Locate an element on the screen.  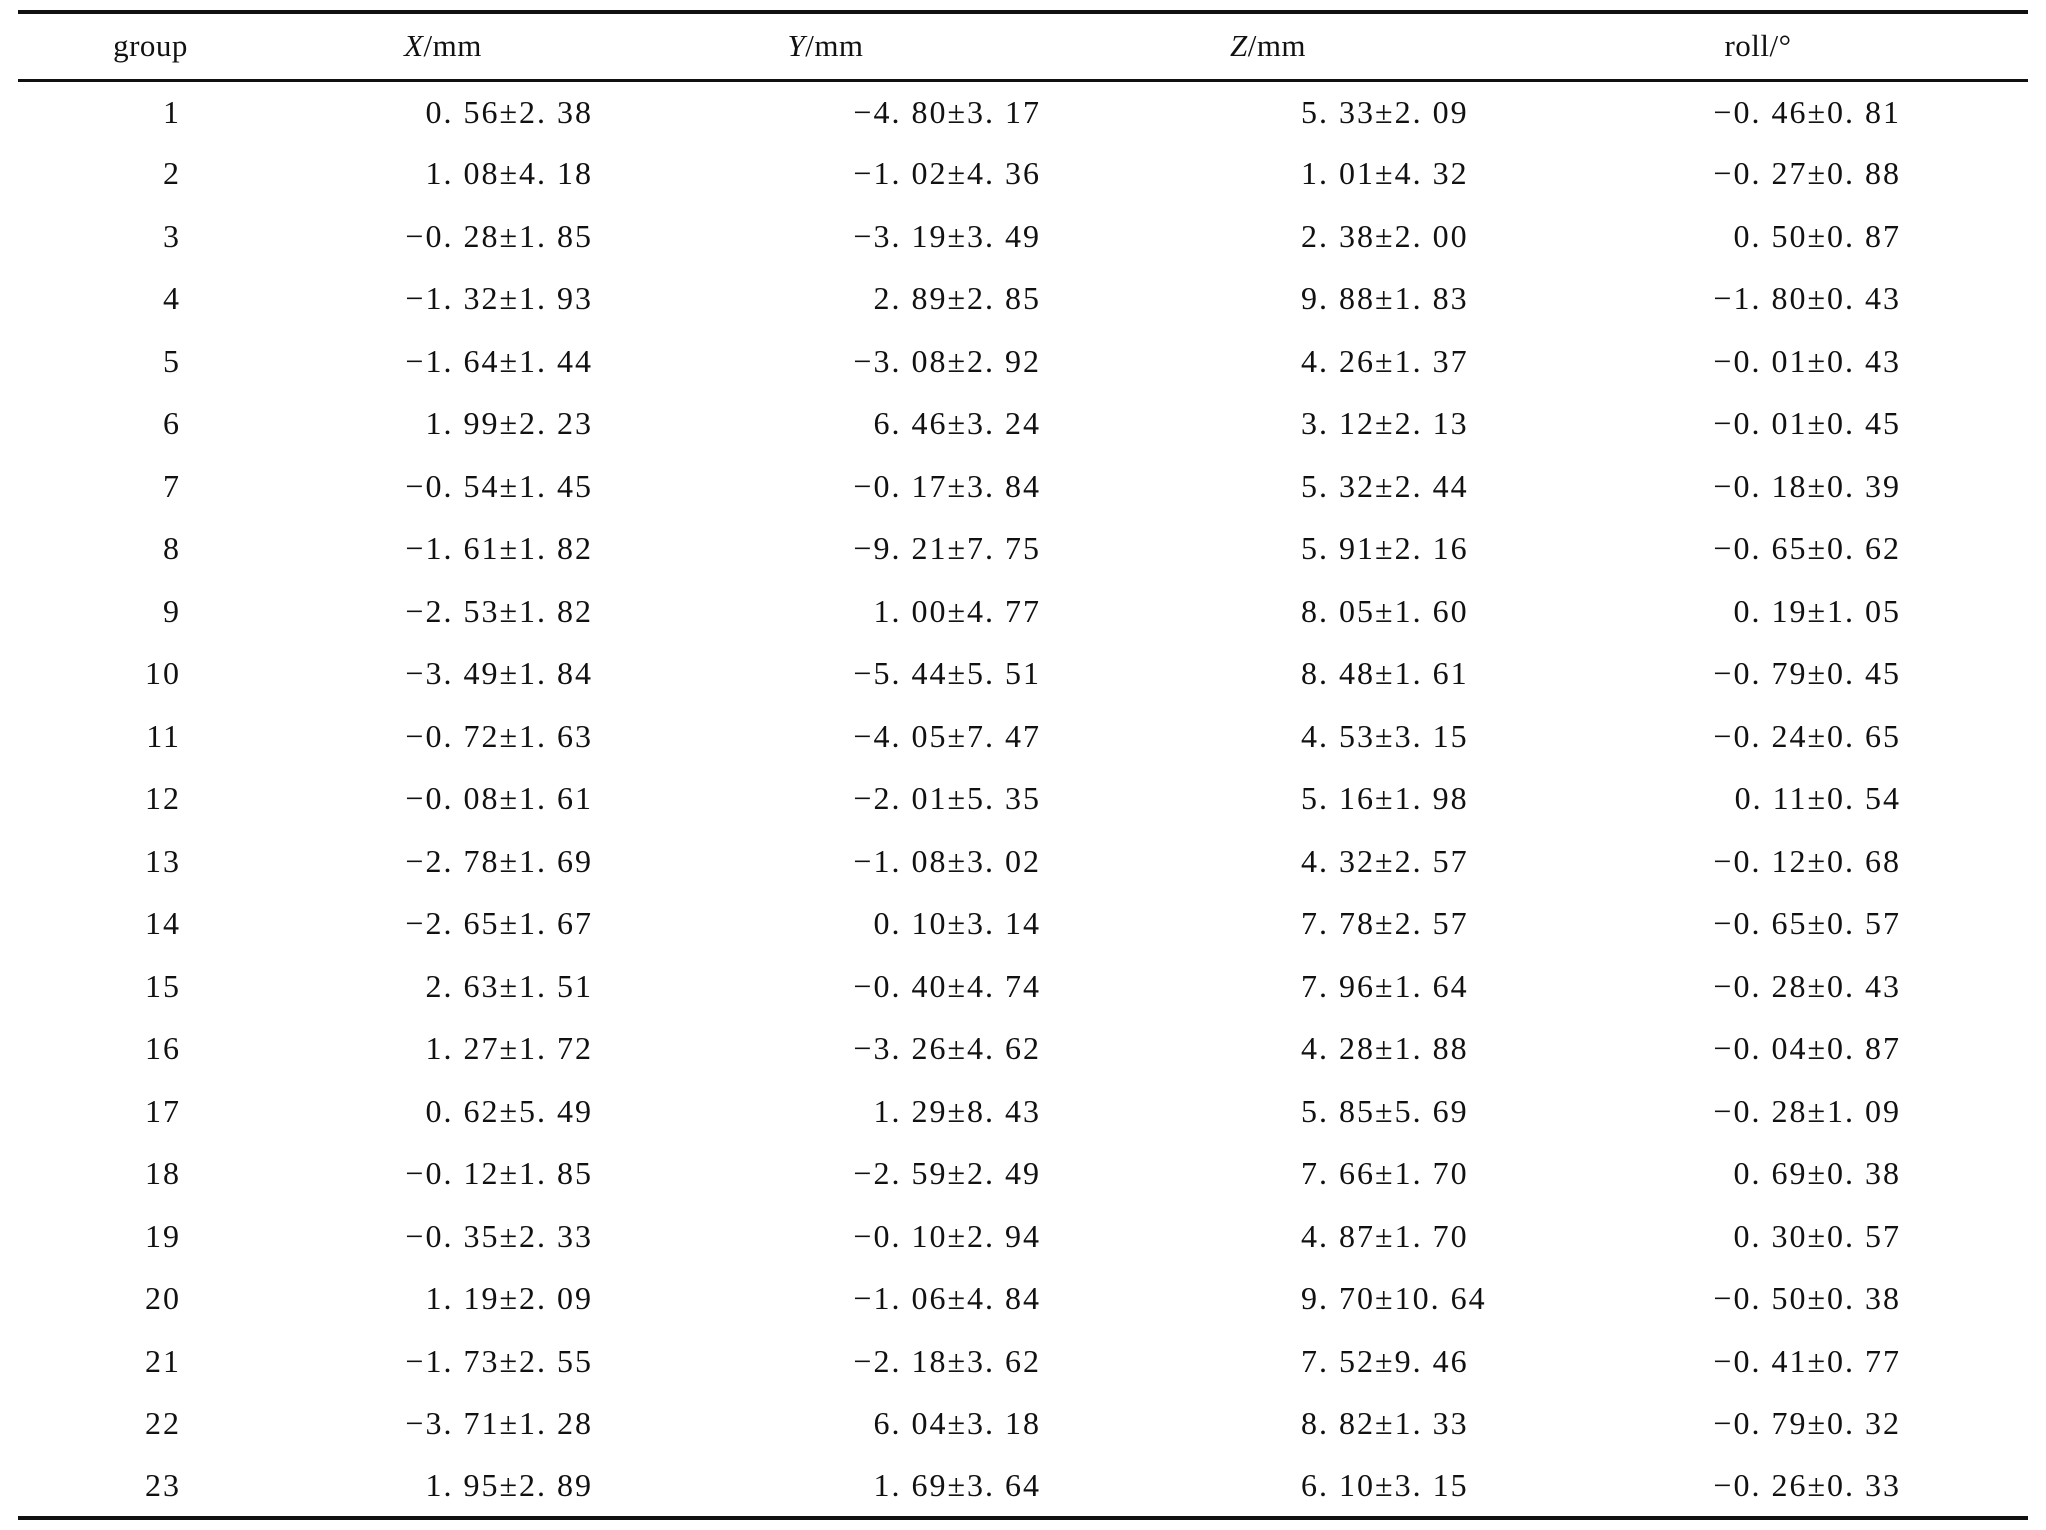
cell-roll: 0. 11±0. 54 is located at coordinates (1817, 798).